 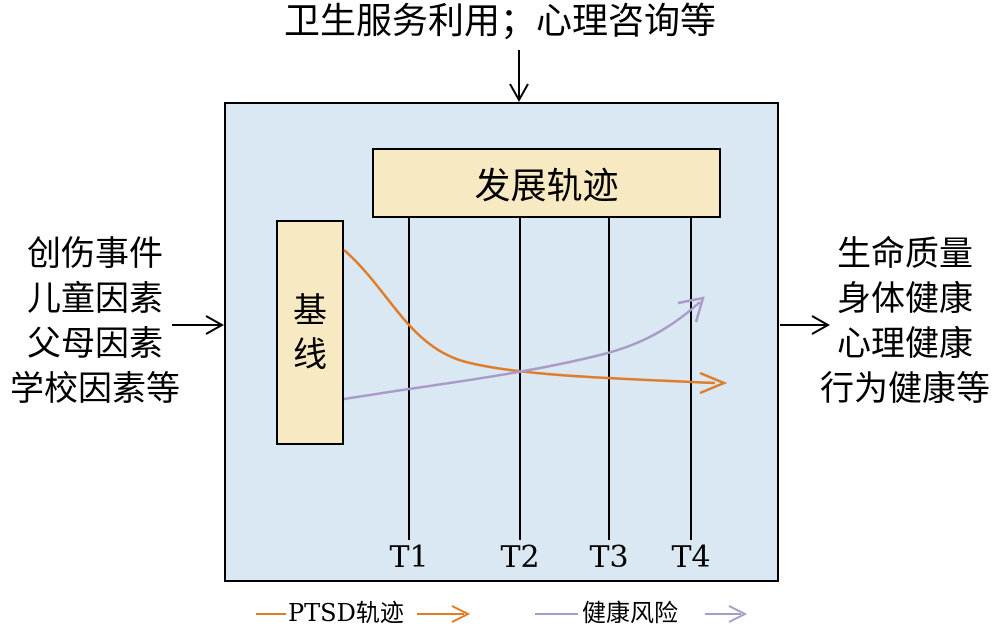 I want to click on outcome-behavioral-health: 行为健康等, so click(x=905, y=389).